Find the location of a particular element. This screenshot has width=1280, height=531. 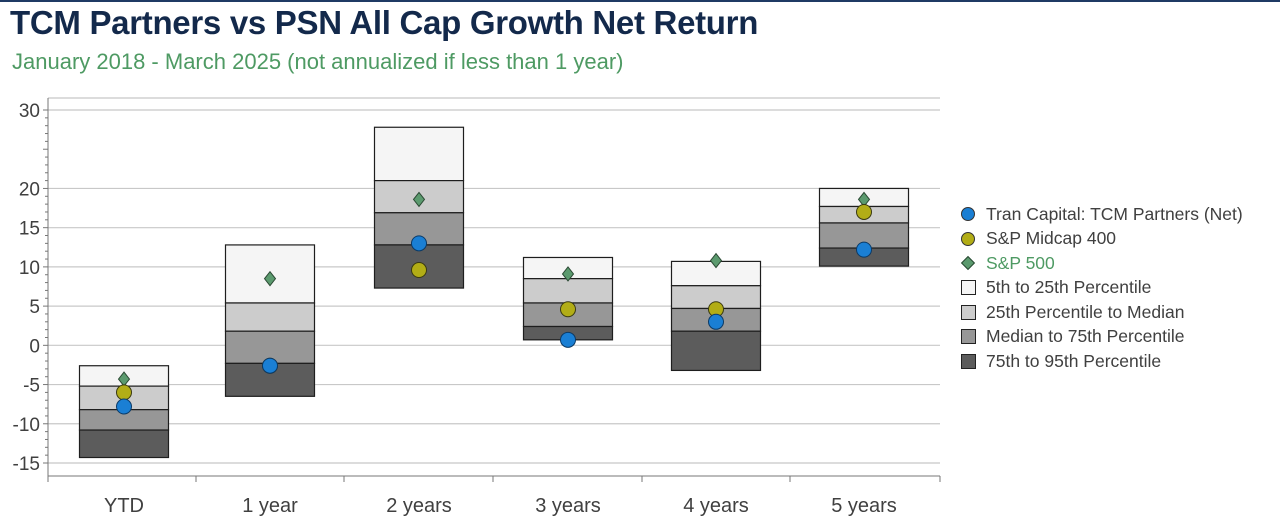

legend-item: Tran Capital: TCM Partners (Net) is located at coordinates (1100, 214).